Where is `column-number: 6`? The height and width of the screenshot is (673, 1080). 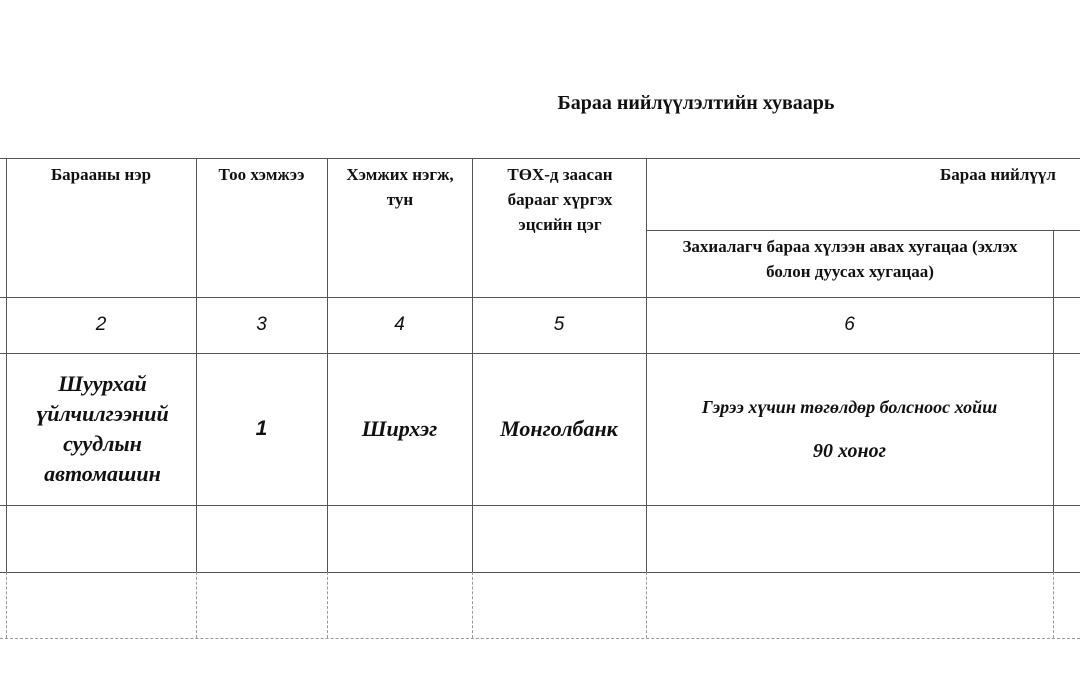 column-number: 6 is located at coordinates (849, 324).